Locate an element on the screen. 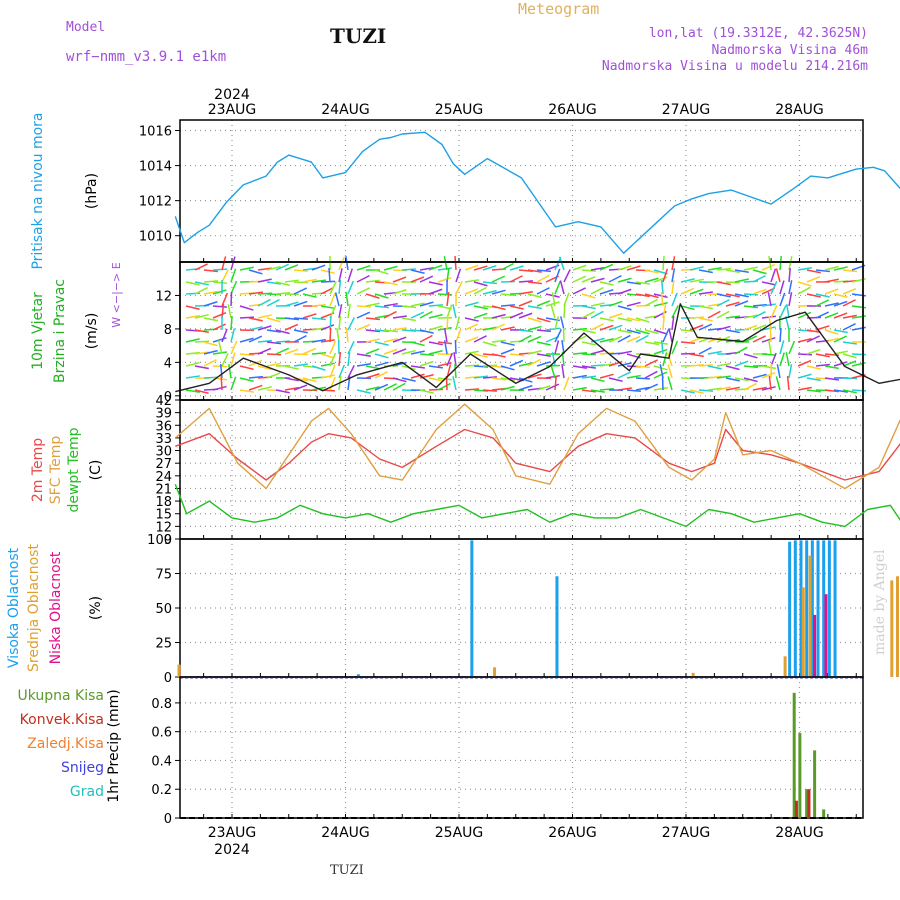 The image size is (900, 900). panel-precip: 0 0.2 0.4 0.6 0.8 is located at coordinates (507, 751).